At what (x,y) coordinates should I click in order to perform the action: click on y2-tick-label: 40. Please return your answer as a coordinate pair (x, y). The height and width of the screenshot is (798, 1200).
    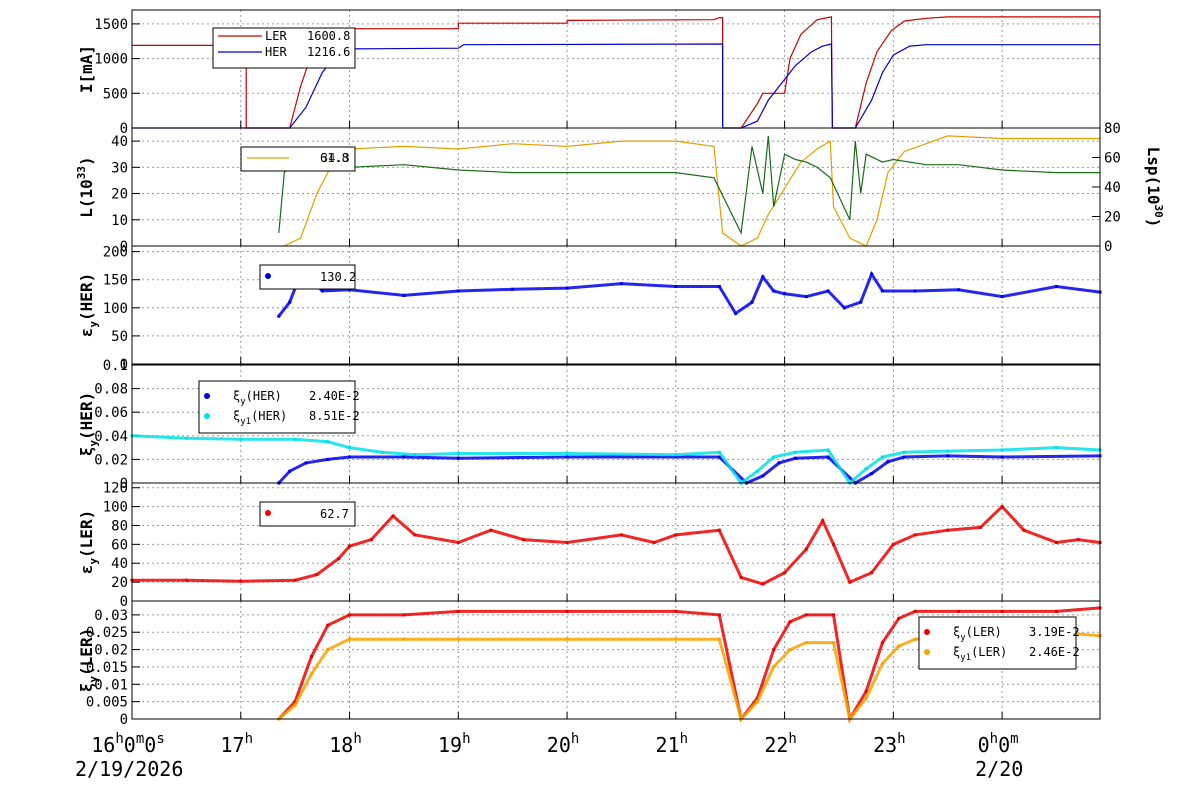
    Looking at the image, I should click on (1112, 188).